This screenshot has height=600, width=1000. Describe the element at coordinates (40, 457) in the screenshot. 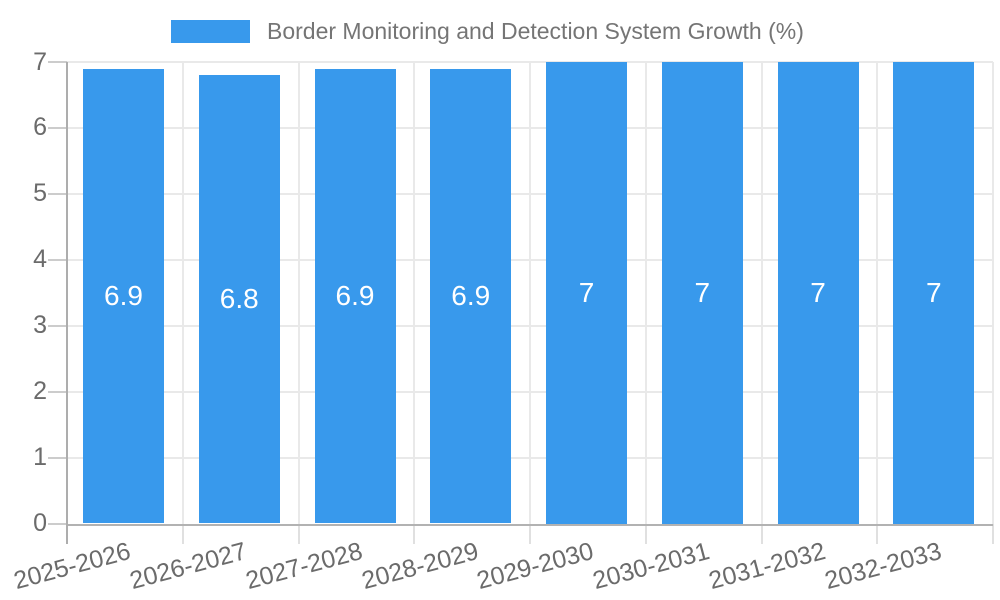

I see `y-tick-label: 1` at that location.